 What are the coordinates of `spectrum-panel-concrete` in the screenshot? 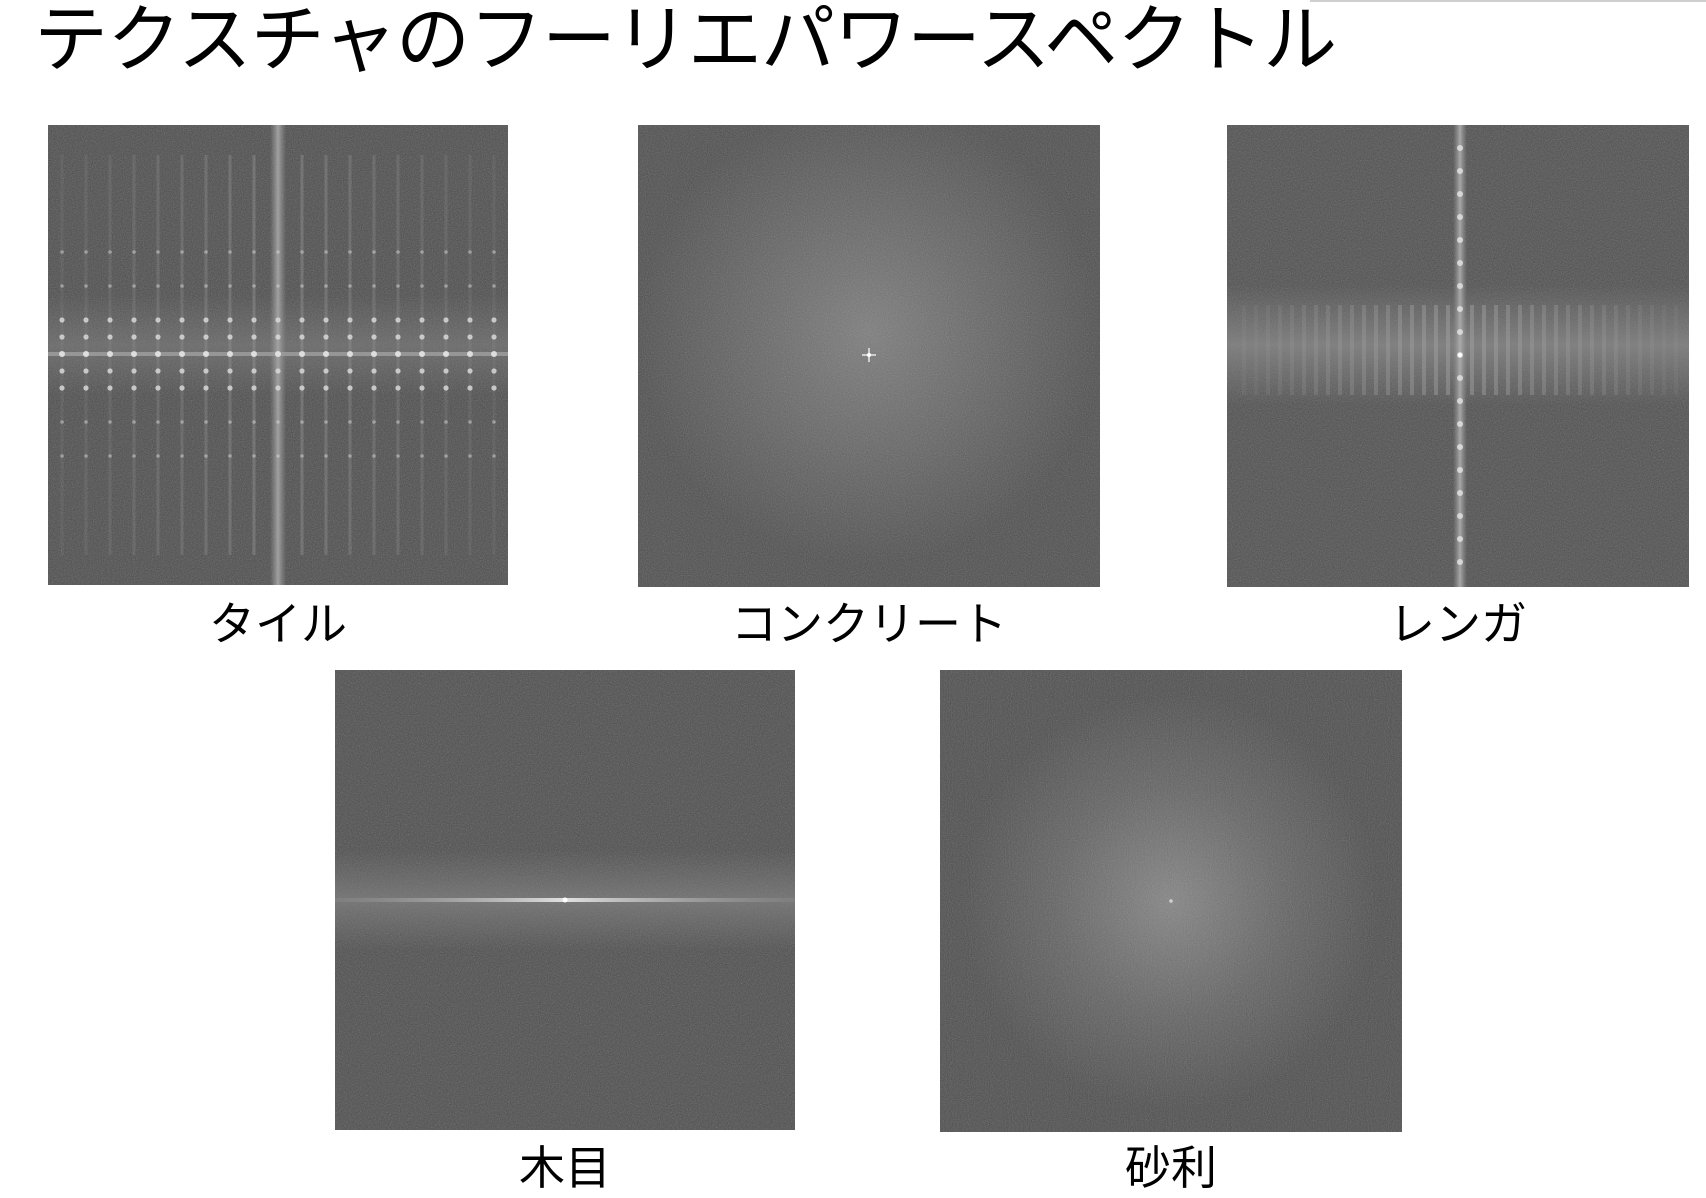 It's located at (869, 356).